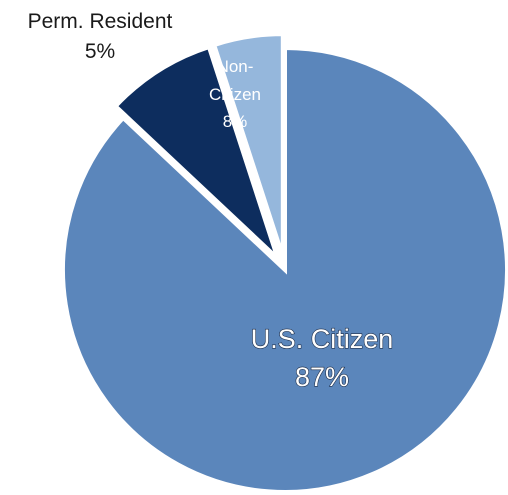  What do you see at coordinates (100, 21) in the screenshot?
I see `label-perm-resident-name: Perm. Resident` at bounding box center [100, 21].